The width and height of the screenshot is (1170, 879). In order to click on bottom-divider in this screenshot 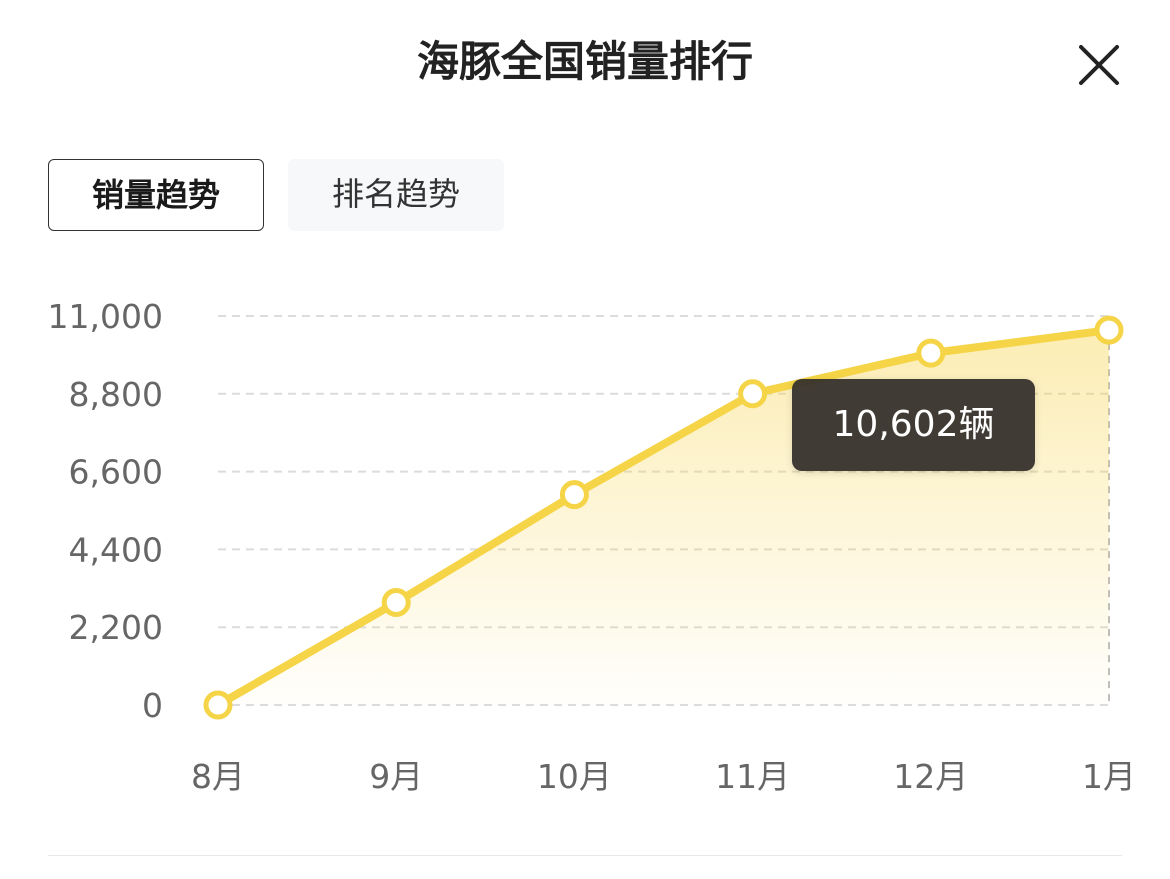, I will do `click(585, 855)`.